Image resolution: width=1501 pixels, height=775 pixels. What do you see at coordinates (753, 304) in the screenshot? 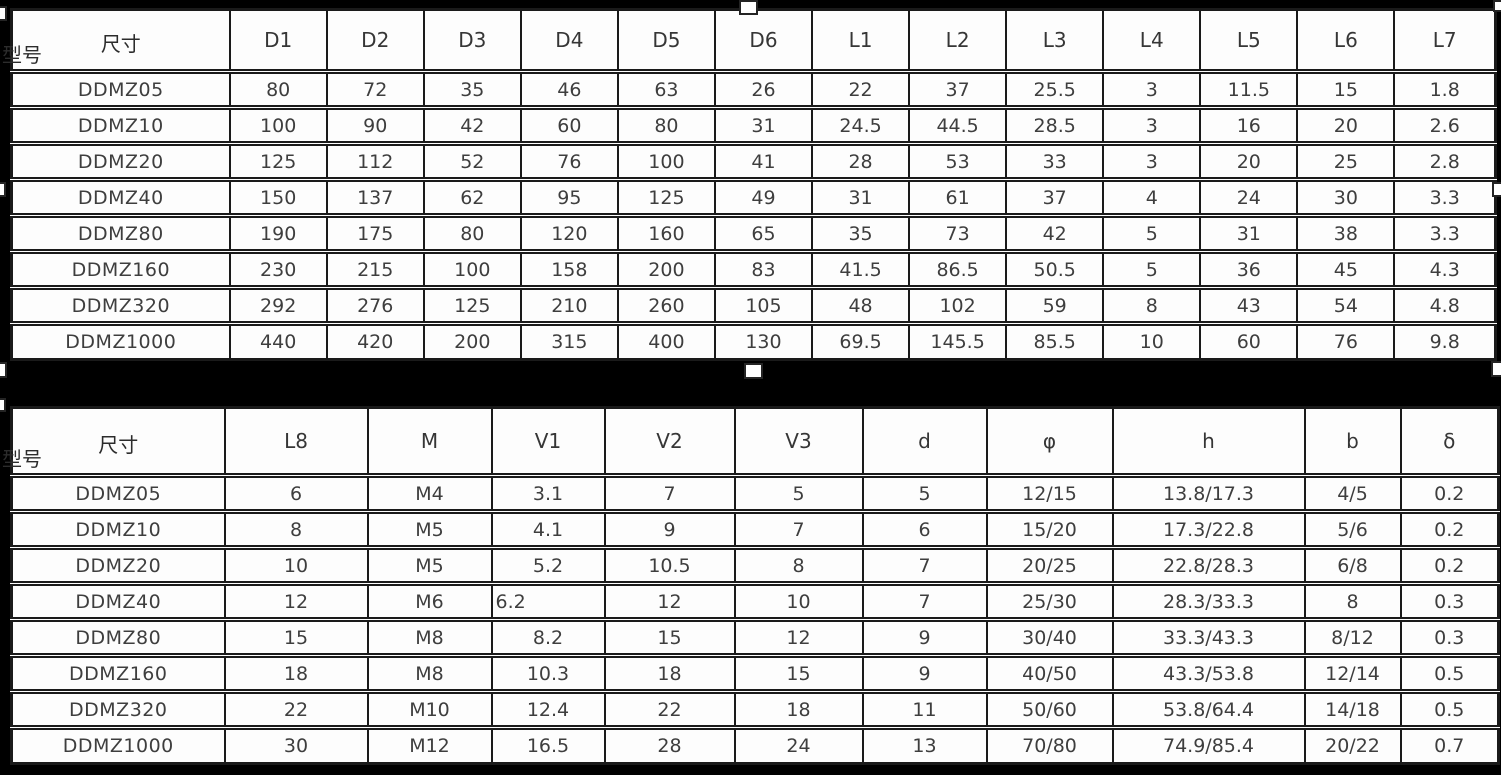
I see `table-row: DDMZ320 292 276 125 210 260 105 48 102 59 8 43 54 4.8` at bounding box center [753, 304].